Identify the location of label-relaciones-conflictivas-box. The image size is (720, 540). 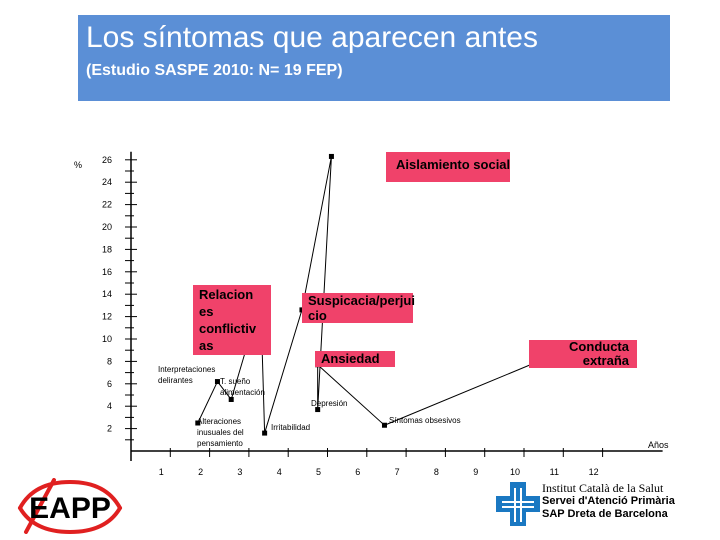
(232, 320).